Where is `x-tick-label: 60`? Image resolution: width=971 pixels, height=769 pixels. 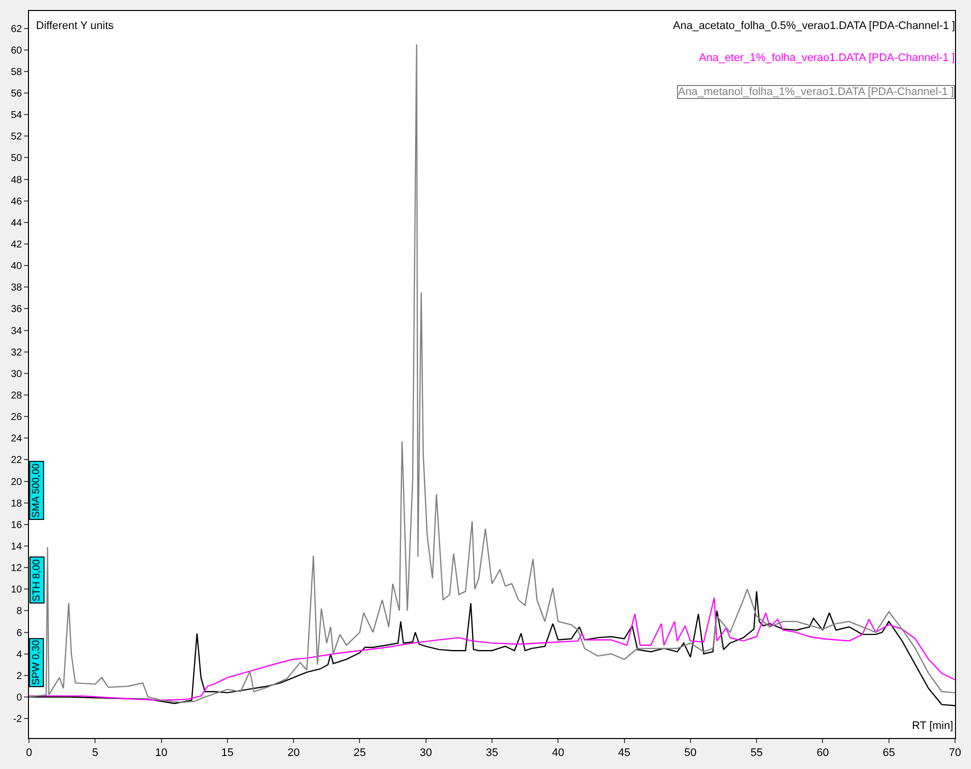
x-tick-label: 60 is located at coordinates (822, 753).